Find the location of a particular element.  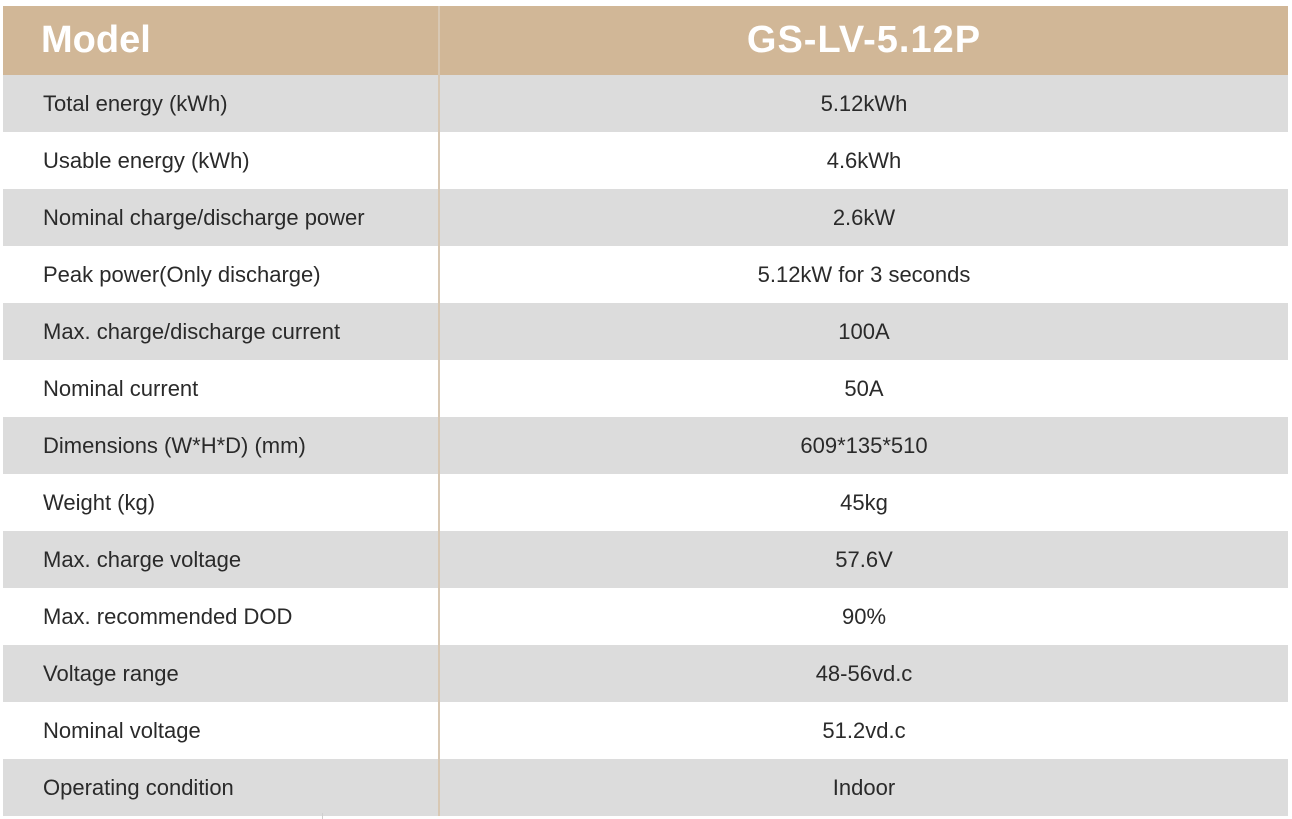

table-row: Nominal voltage 51.2vd.c is located at coordinates (645, 730).